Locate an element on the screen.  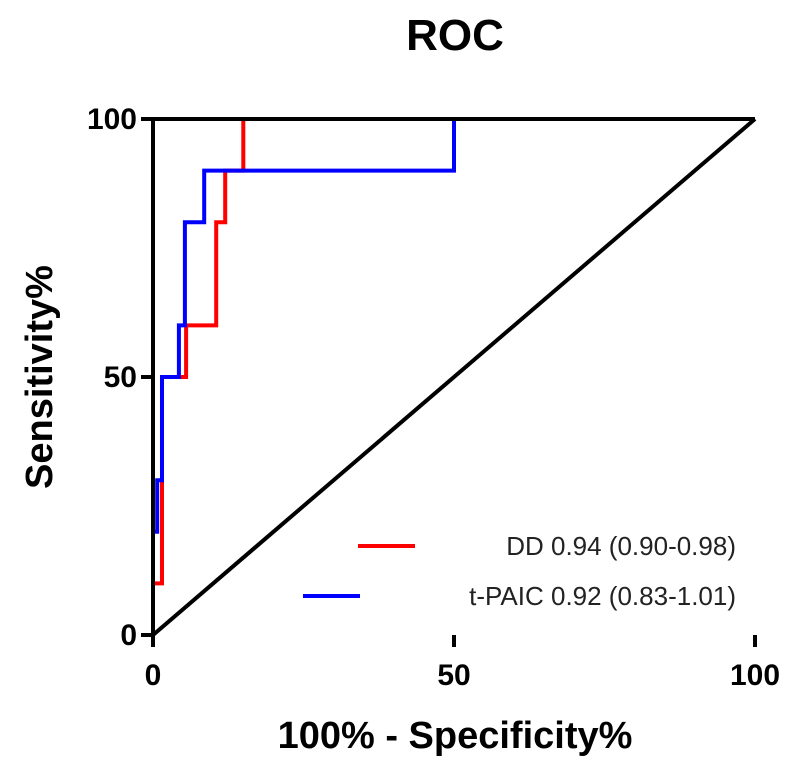
y-tick-label: 50 is located at coordinates (120, 377).